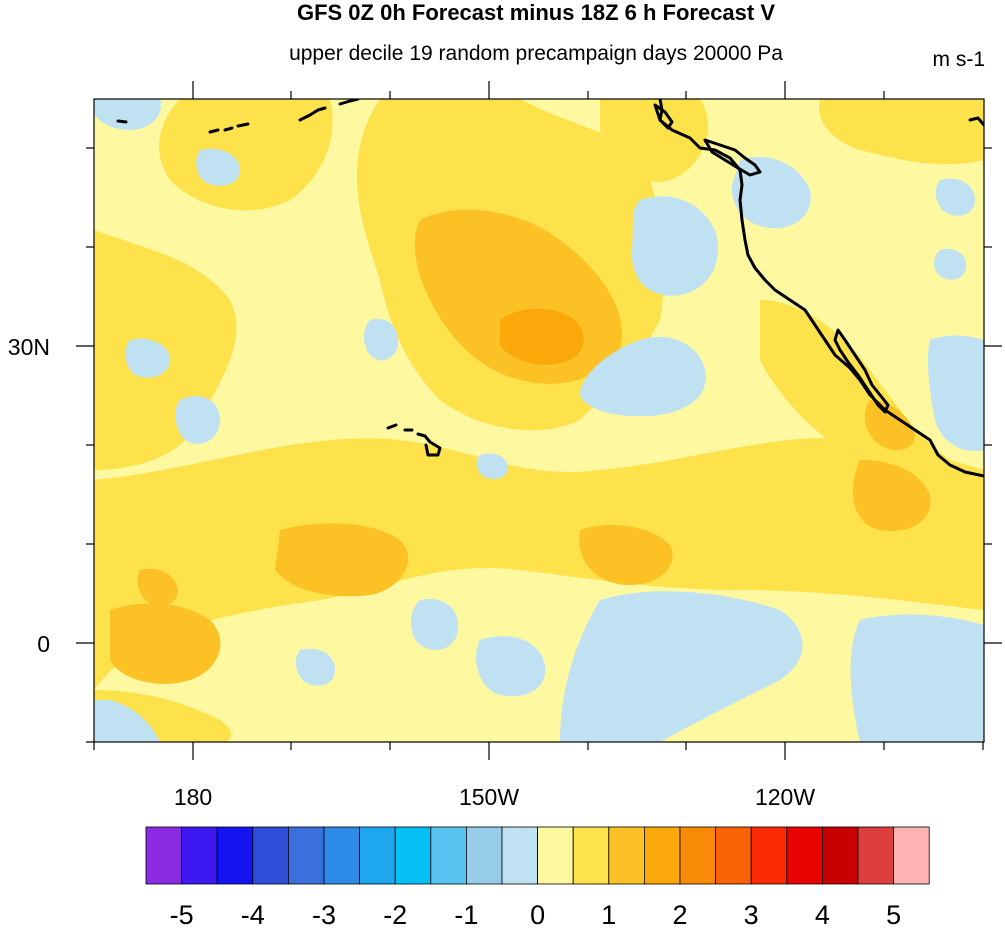 Image resolution: width=1005 pixels, height=928 pixels. Describe the element at coordinates (732, 157) in the screenshot. I see `british-columbia-coast` at that location.